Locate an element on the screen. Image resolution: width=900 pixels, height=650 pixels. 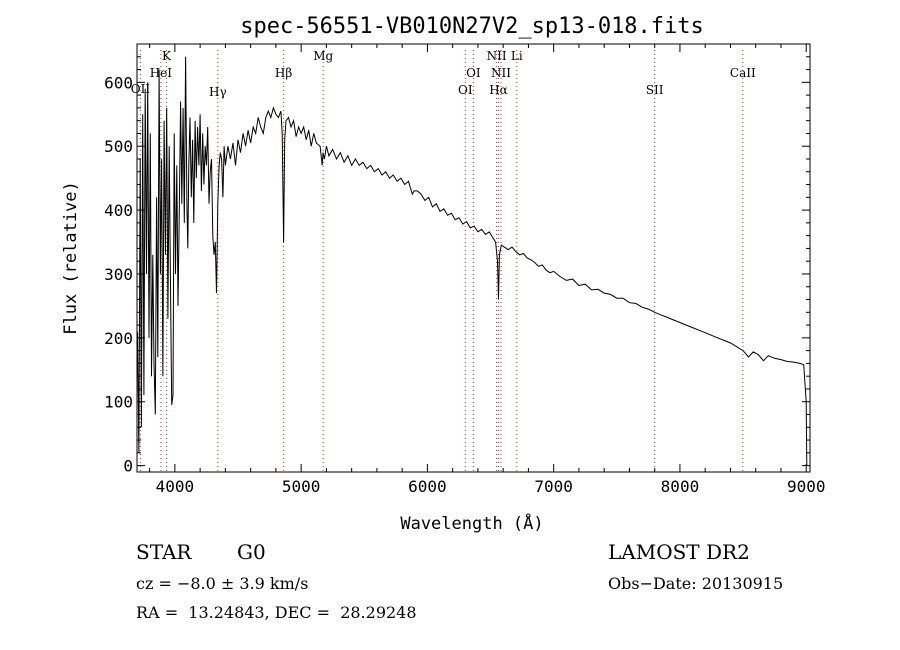
x-axis-label: Wavelength (Å) is located at coordinates (471, 523).